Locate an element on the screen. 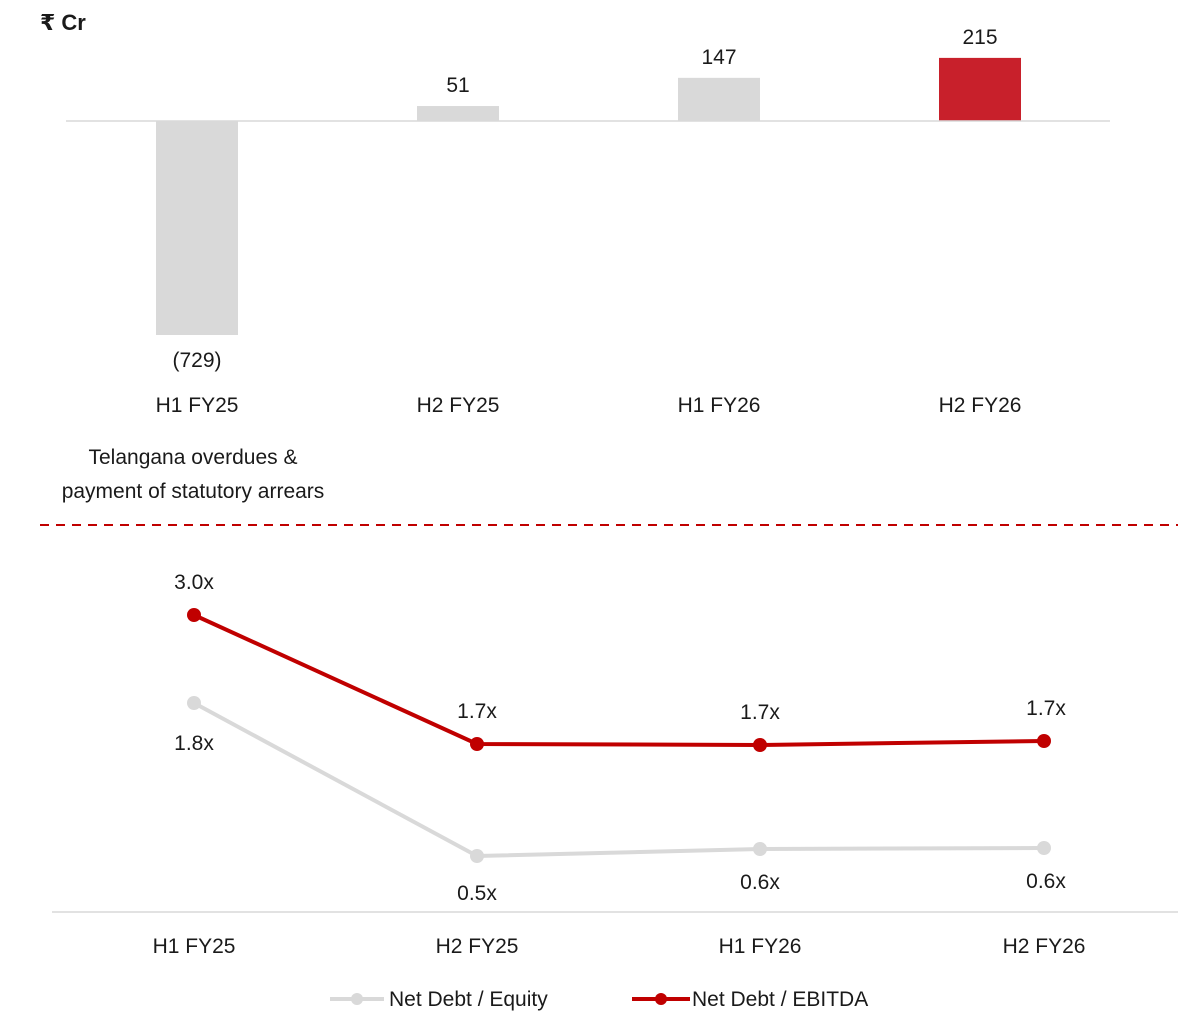 The height and width of the screenshot is (1013, 1178). series-1-value-label: 1.8x is located at coordinates (194, 743).